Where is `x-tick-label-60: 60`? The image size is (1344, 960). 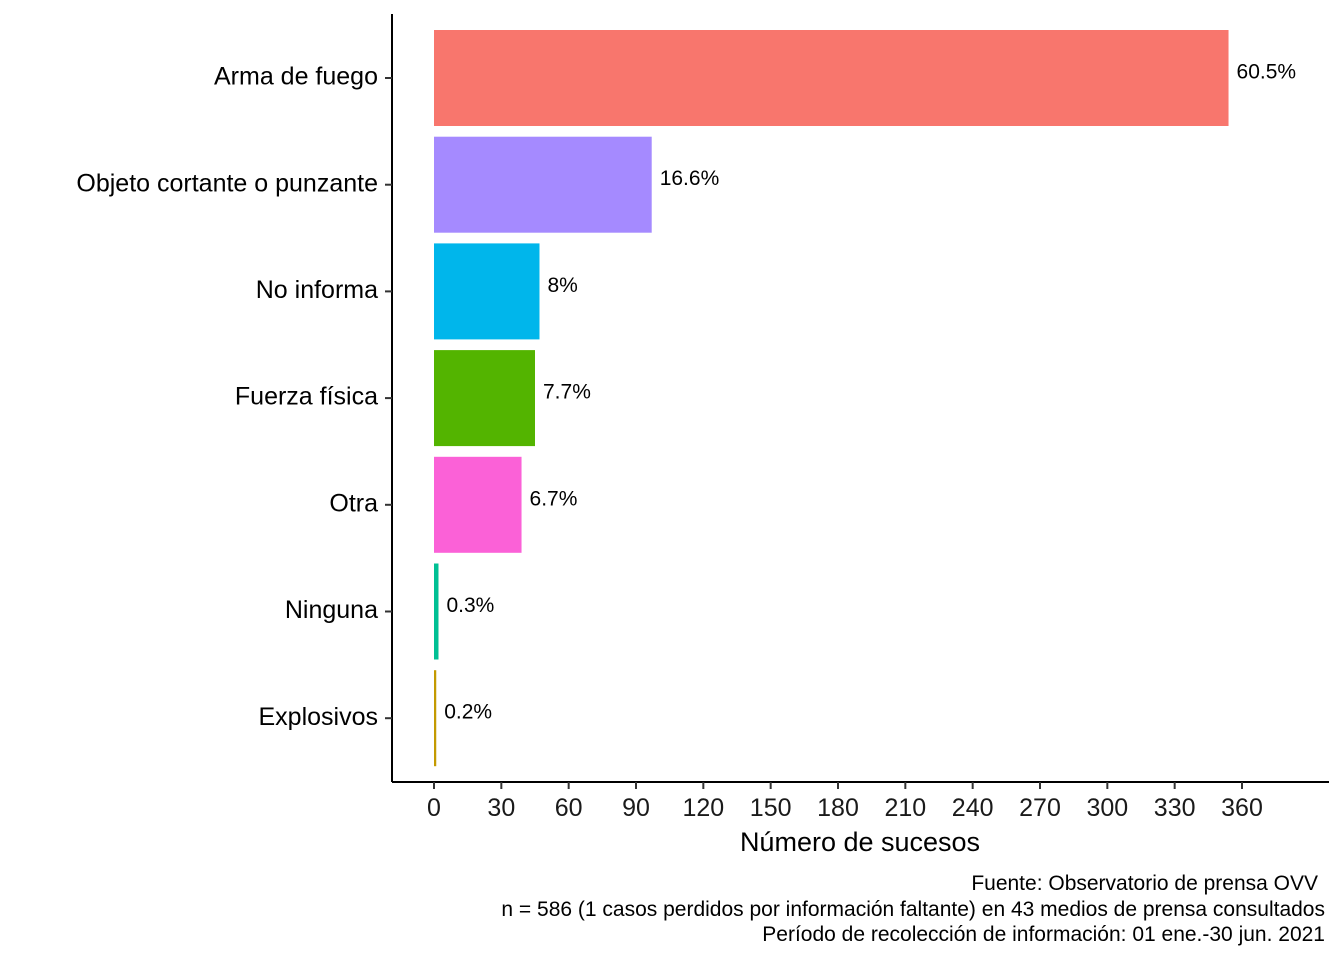
x-tick-label-60: 60 is located at coordinates (569, 808).